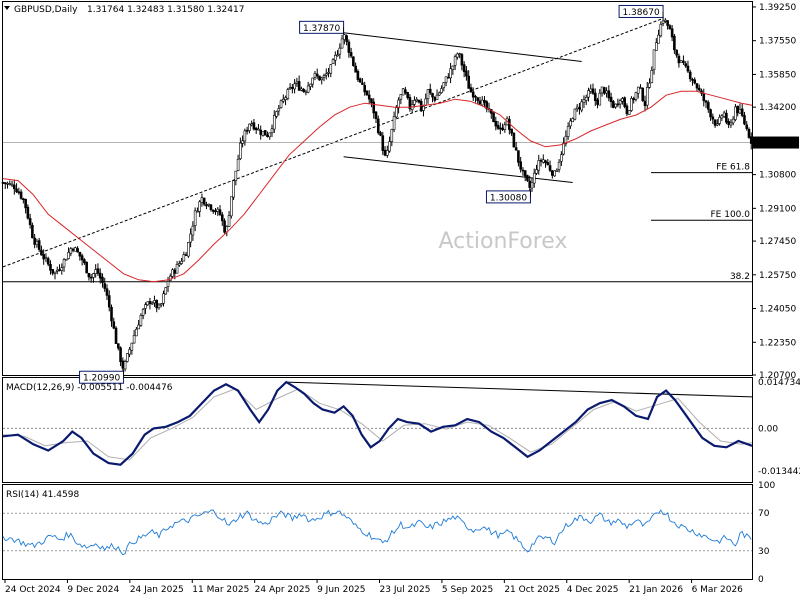 This screenshot has width=800, height=604. Describe the element at coordinates (532, 590) in the screenshot. I see `x-tick-label: 21 Oct 2025` at that location.